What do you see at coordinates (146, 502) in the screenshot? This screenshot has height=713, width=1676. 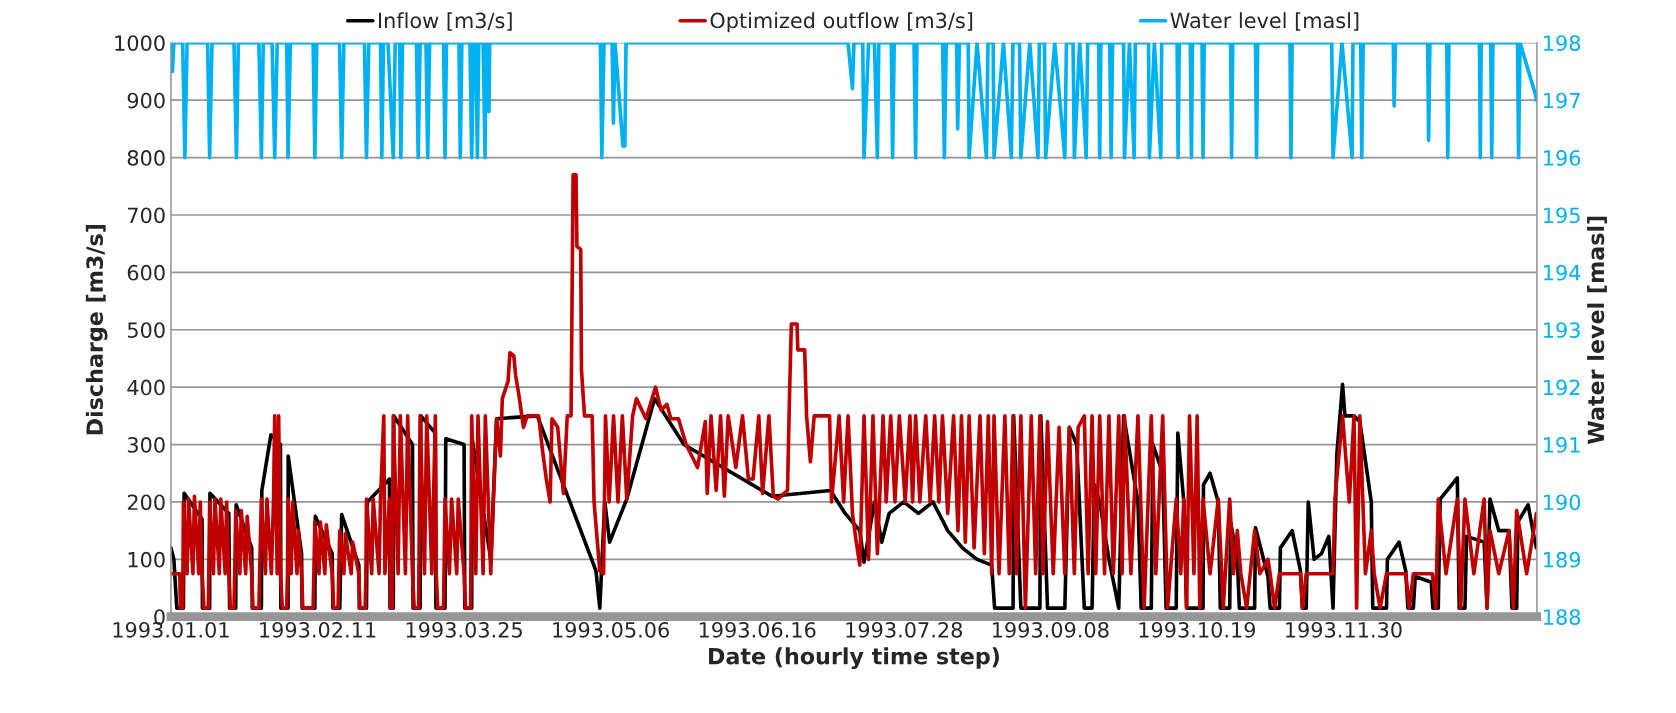 I see `y-tick-label: 200` at bounding box center [146, 502].